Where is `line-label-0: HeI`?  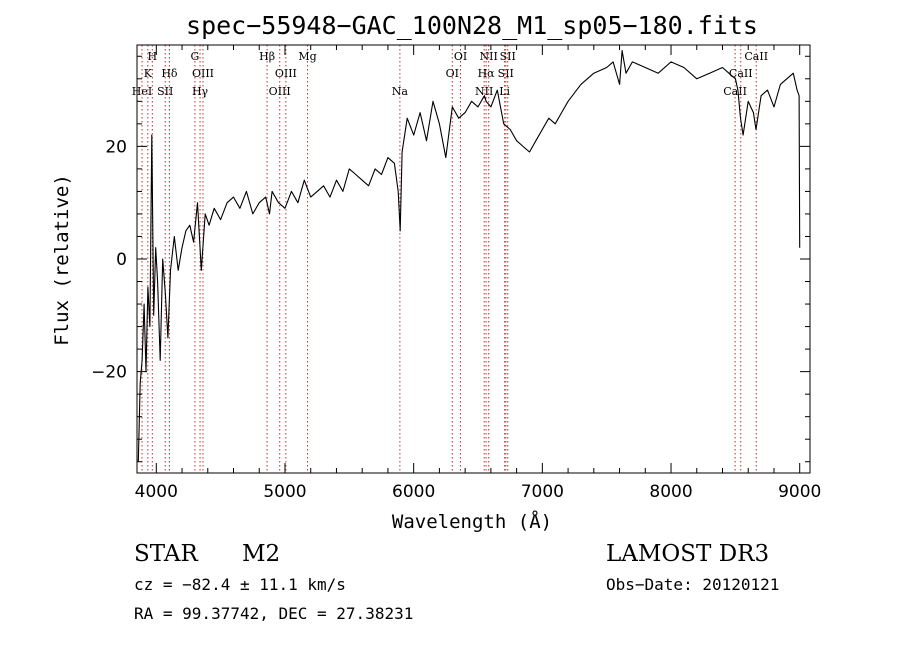 line-label-0: HeI is located at coordinates (142, 91).